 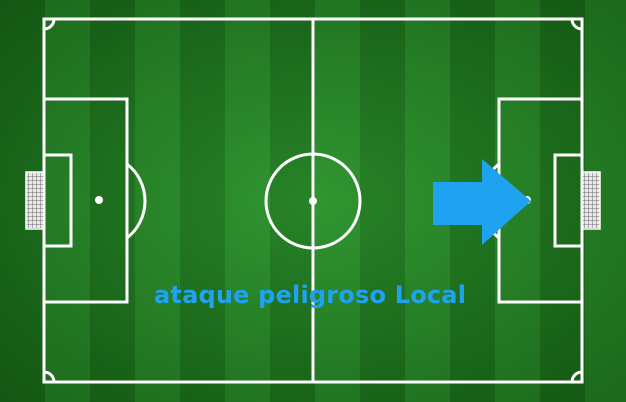 What do you see at coordinates (576, 24) in the screenshot?
I see `corner-arc-top-right` at bounding box center [576, 24].